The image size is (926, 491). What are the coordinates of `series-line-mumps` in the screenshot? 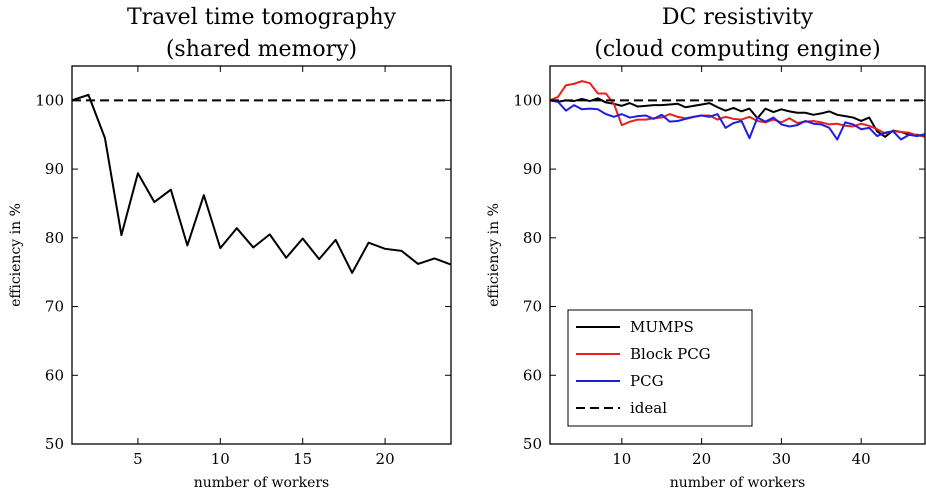 It's located at (737, 117).